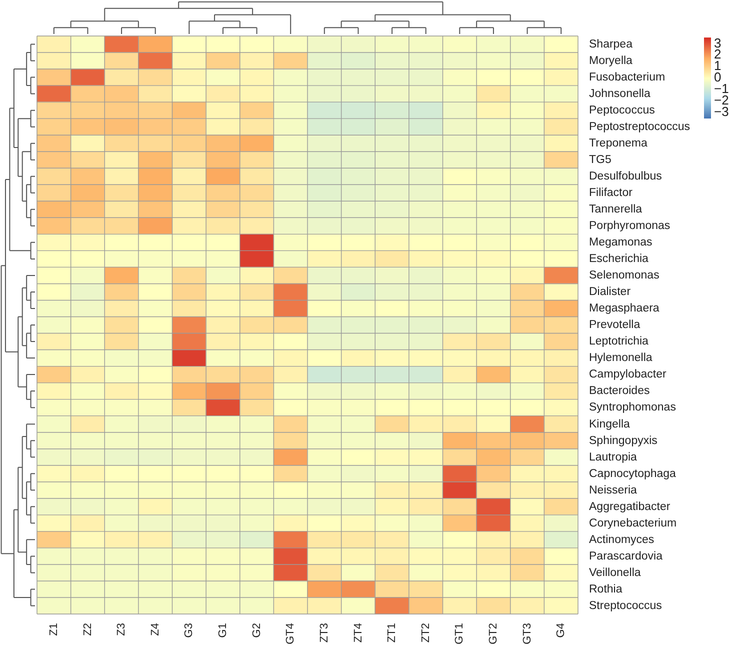 The image size is (730, 647). Describe the element at coordinates (619, 259) in the screenshot. I see `y-tick-label: Escherichia` at that location.